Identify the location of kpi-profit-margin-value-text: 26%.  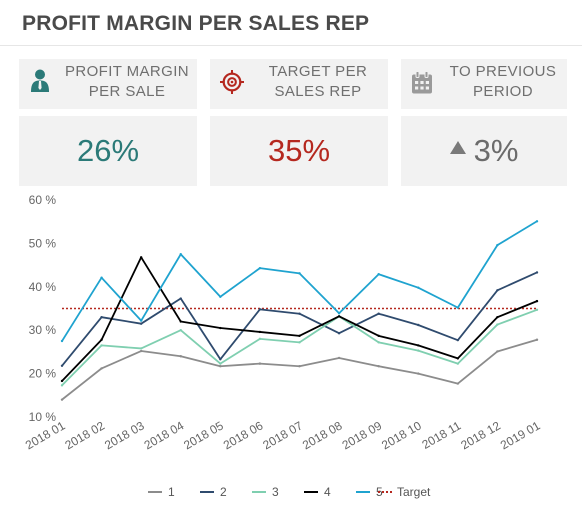
(108, 150).